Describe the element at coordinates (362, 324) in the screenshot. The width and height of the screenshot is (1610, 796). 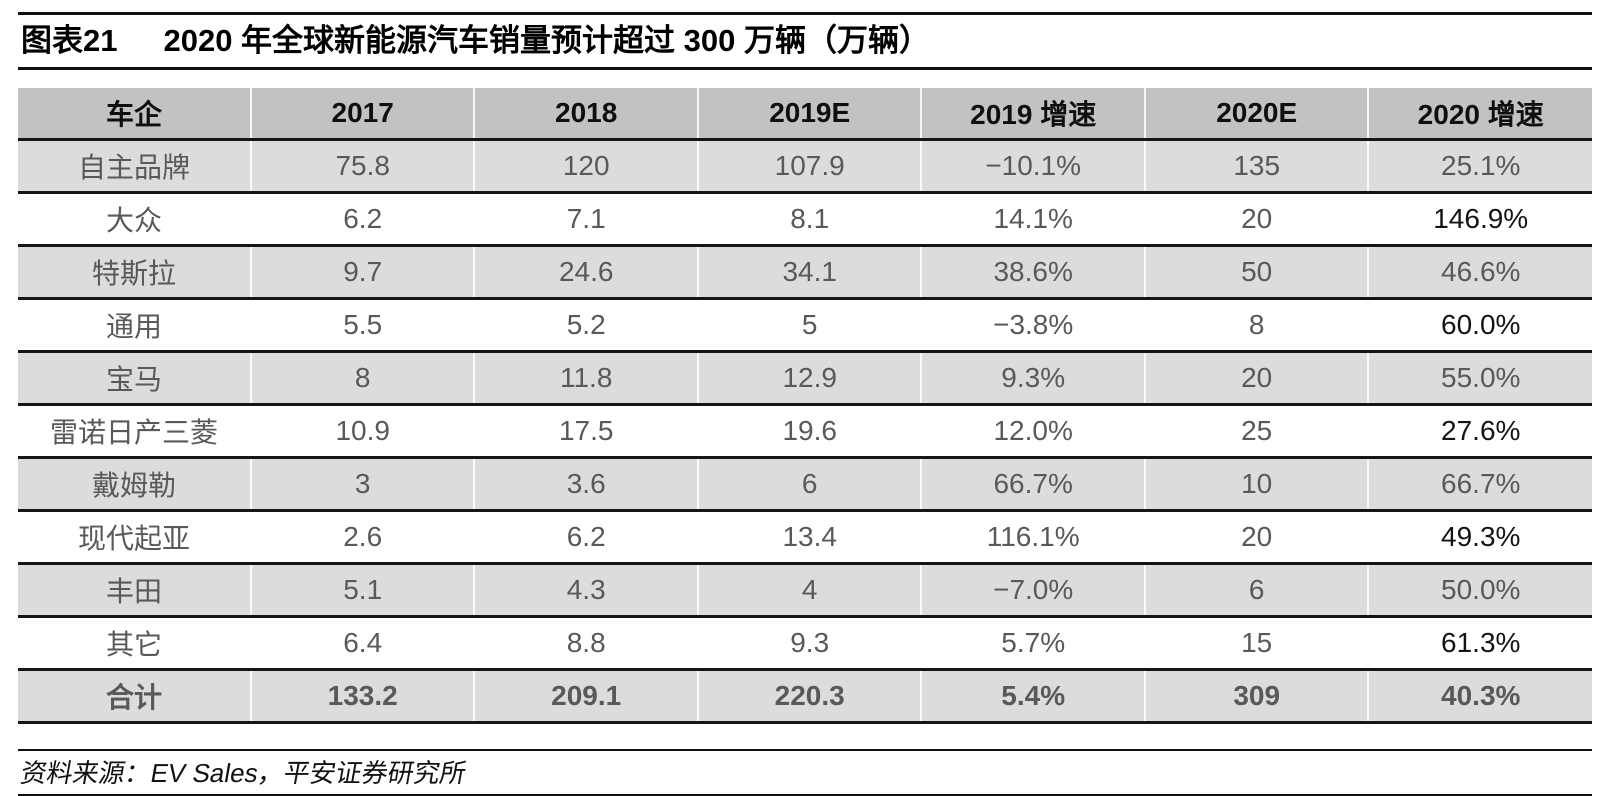
I see `cell-value: 5.5` at that location.